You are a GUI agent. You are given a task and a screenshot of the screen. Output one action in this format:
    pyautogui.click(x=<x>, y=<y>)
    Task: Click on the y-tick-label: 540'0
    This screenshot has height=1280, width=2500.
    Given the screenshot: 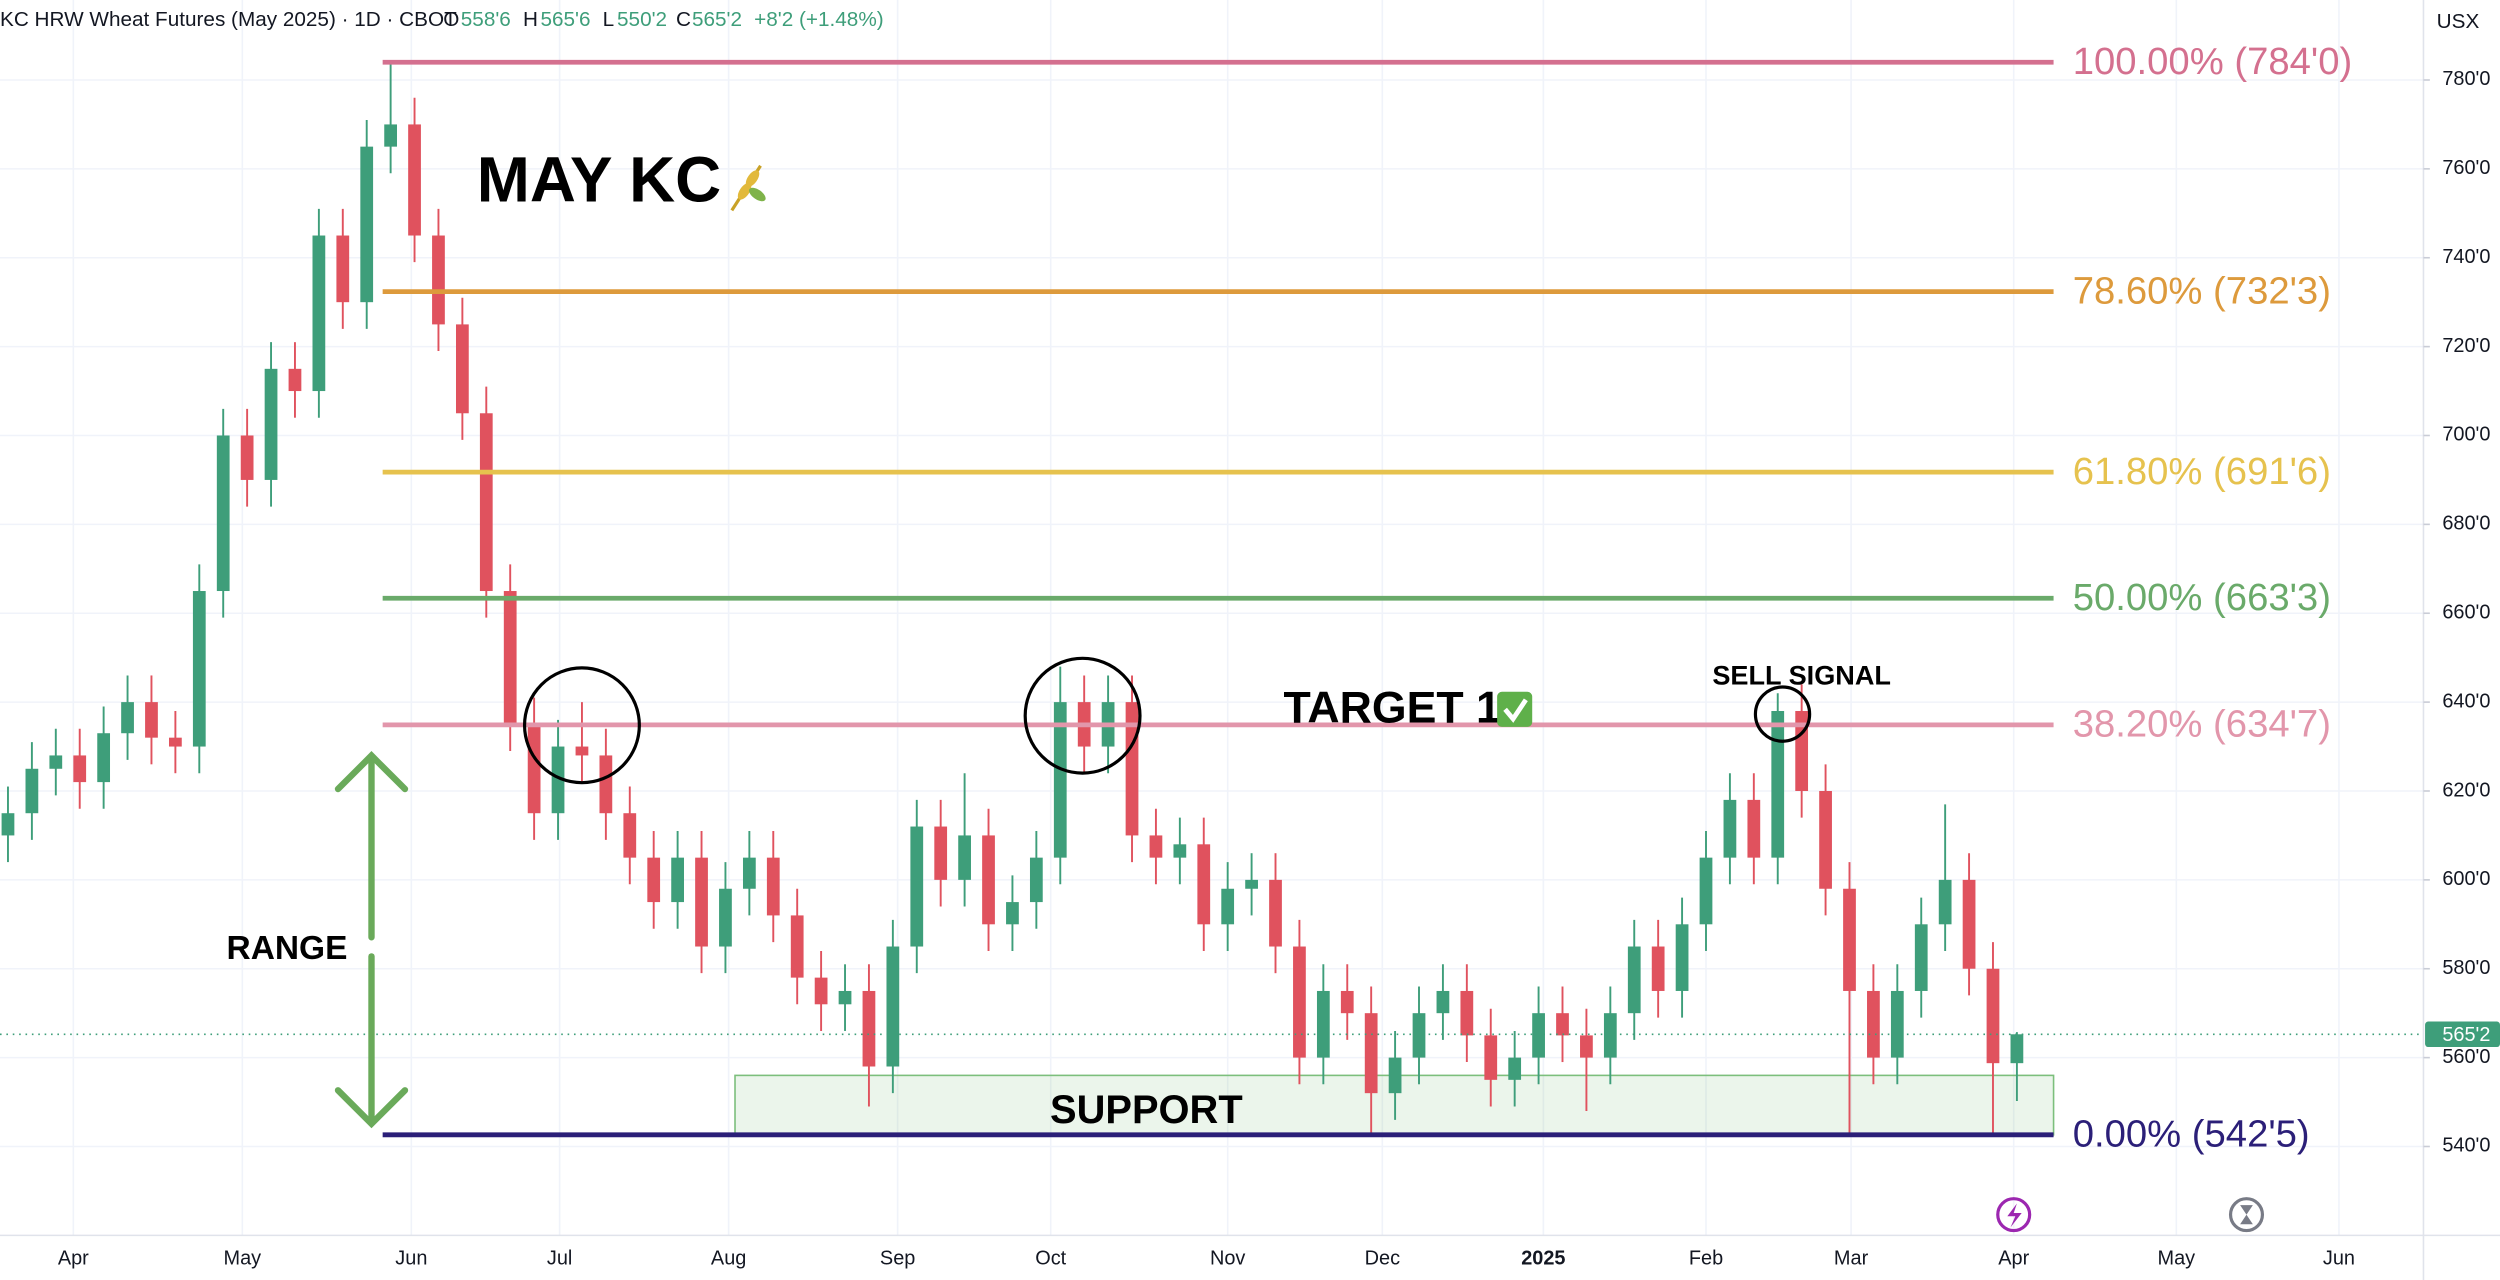 What is the action you would take?
    pyautogui.click(x=2466, y=1146)
    